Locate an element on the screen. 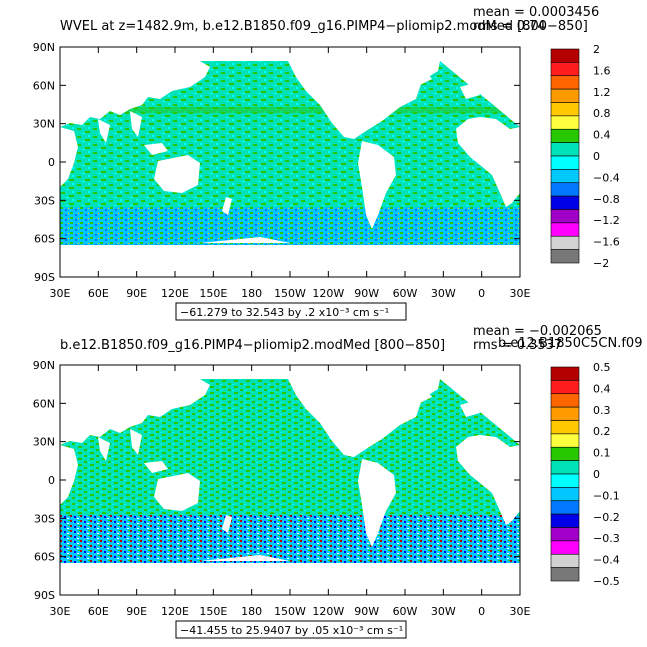 Image resolution: width=647 pixels, height=647 pixels. colorbar-label: −1.2 is located at coordinates (606, 220).